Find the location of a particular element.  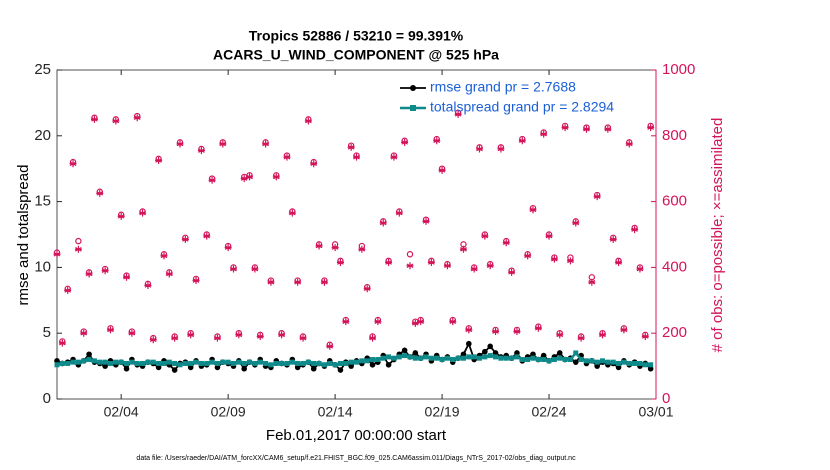

x-tick-label: 02/04 is located at coordinates (121, 412).